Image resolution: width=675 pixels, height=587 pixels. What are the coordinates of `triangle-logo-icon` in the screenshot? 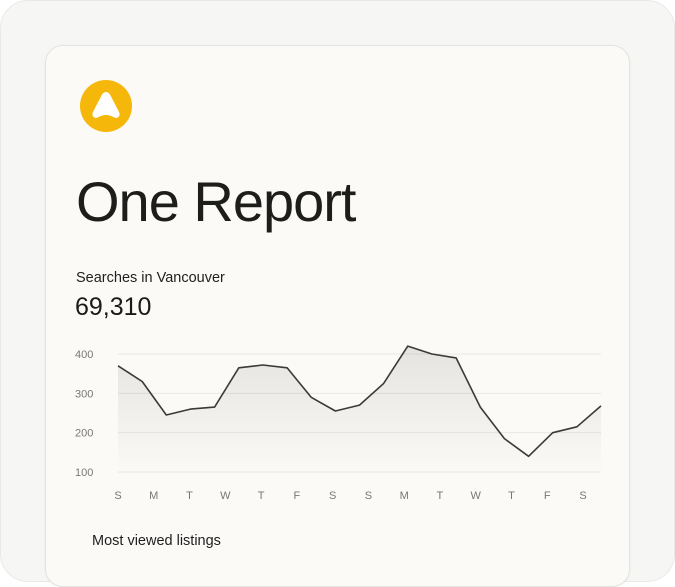 It's located at (106, 106).